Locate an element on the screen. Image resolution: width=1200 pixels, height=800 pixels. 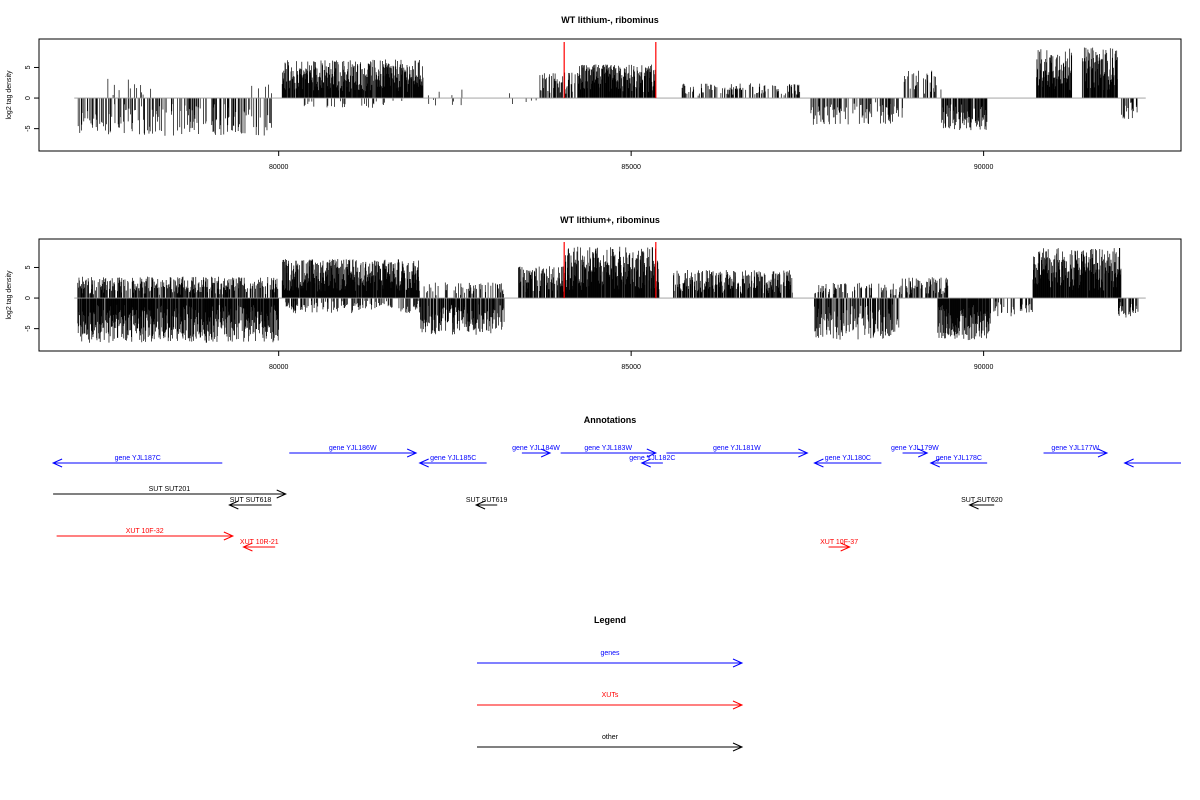
feature-gene-yjl178c: gene YJL178C is located at coordinates (958, 461).